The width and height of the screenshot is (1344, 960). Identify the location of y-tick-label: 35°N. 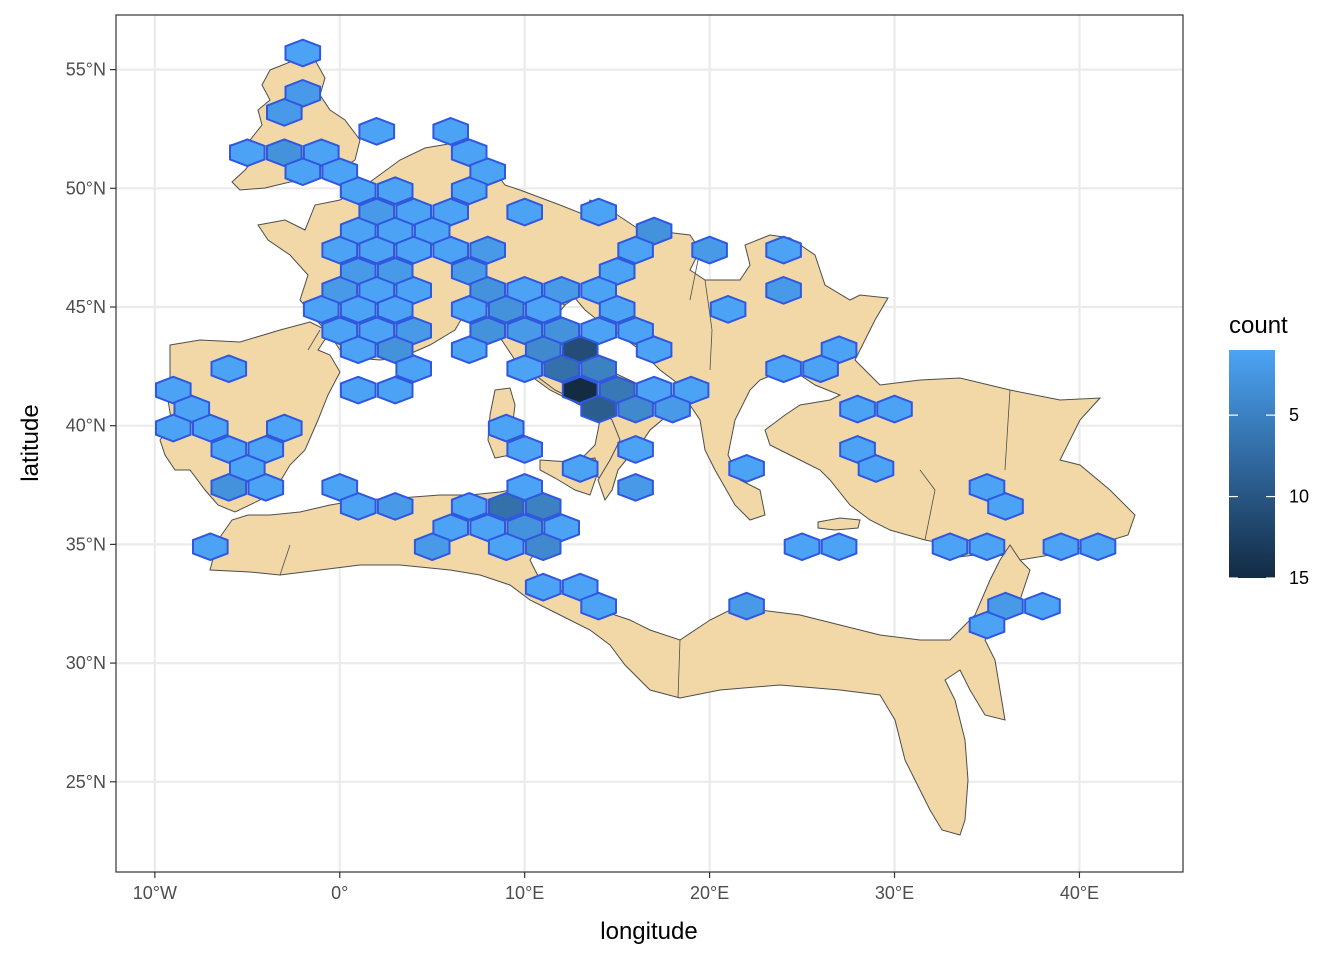
(86, 544).